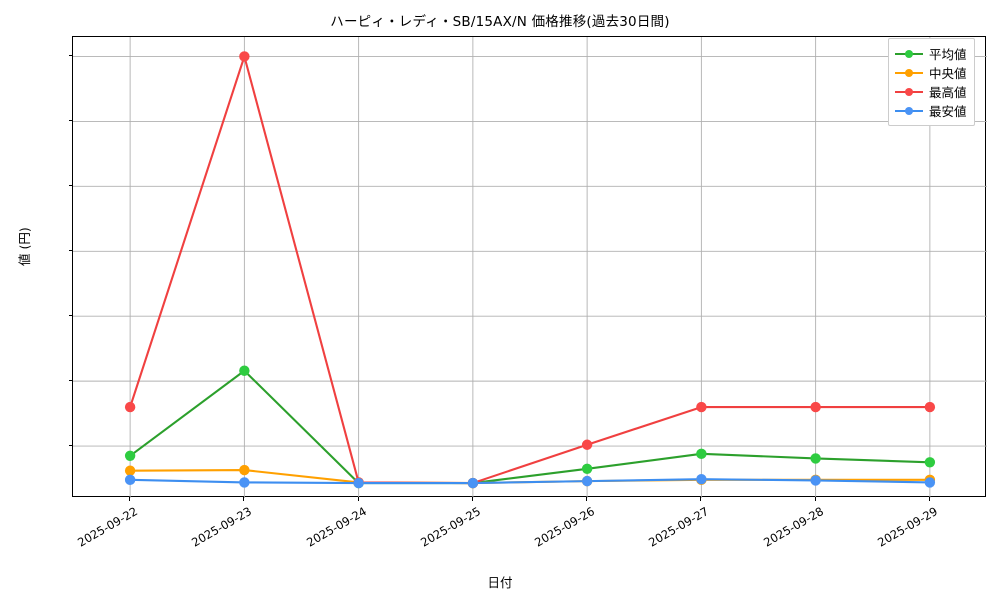 Image resolution: width=1000 pixels, height=600 pixels. I want to click on legend-item: 中央値, so click(931, 72).